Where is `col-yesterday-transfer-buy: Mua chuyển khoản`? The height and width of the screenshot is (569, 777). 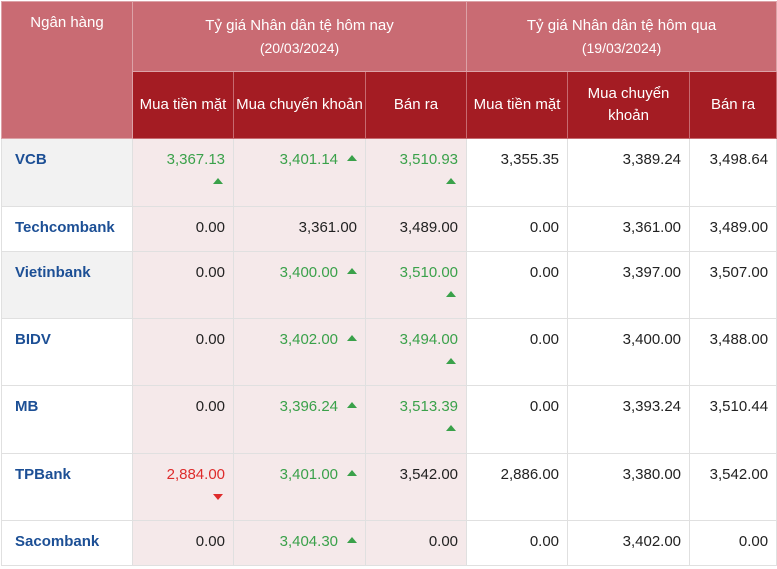 col-yesterday-transfer-buy: Mua chuyển khoản is located at coordinates (629, 105).